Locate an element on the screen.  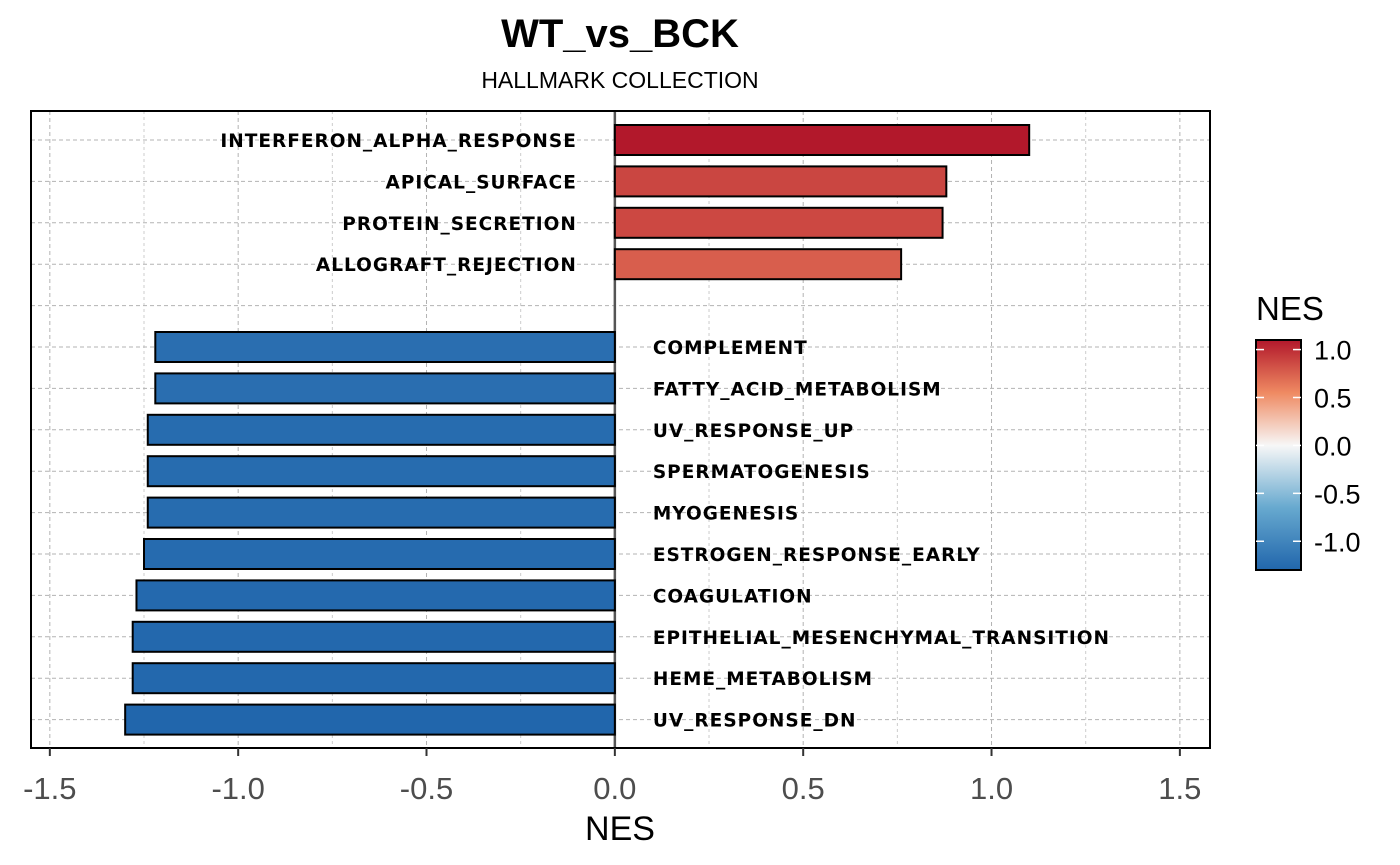
term-label: UV_RESPONSE_UP is located at coordinates (753, 431).